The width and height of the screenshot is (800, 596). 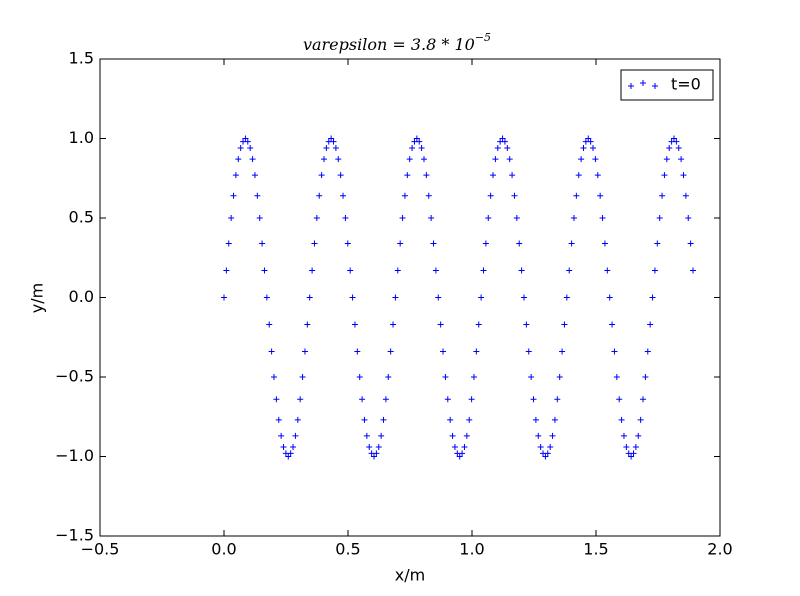 I want to click on y-tick-label: 0.0, so click(x=81, y=296).